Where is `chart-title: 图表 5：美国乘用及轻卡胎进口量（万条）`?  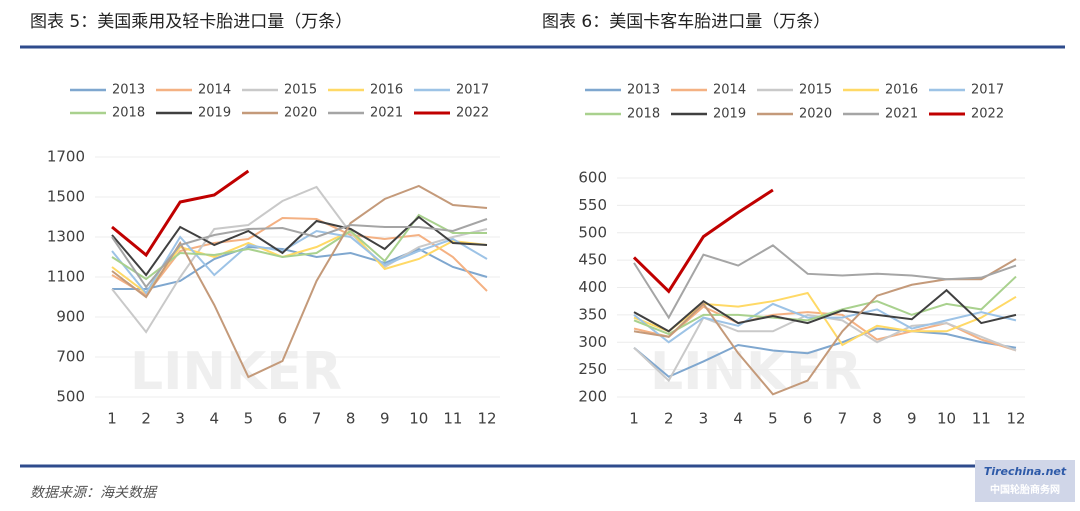 chart-title: 图表 5：美国乘用及轻卡胎进口量（万条） is located at coordinates (191, 22).